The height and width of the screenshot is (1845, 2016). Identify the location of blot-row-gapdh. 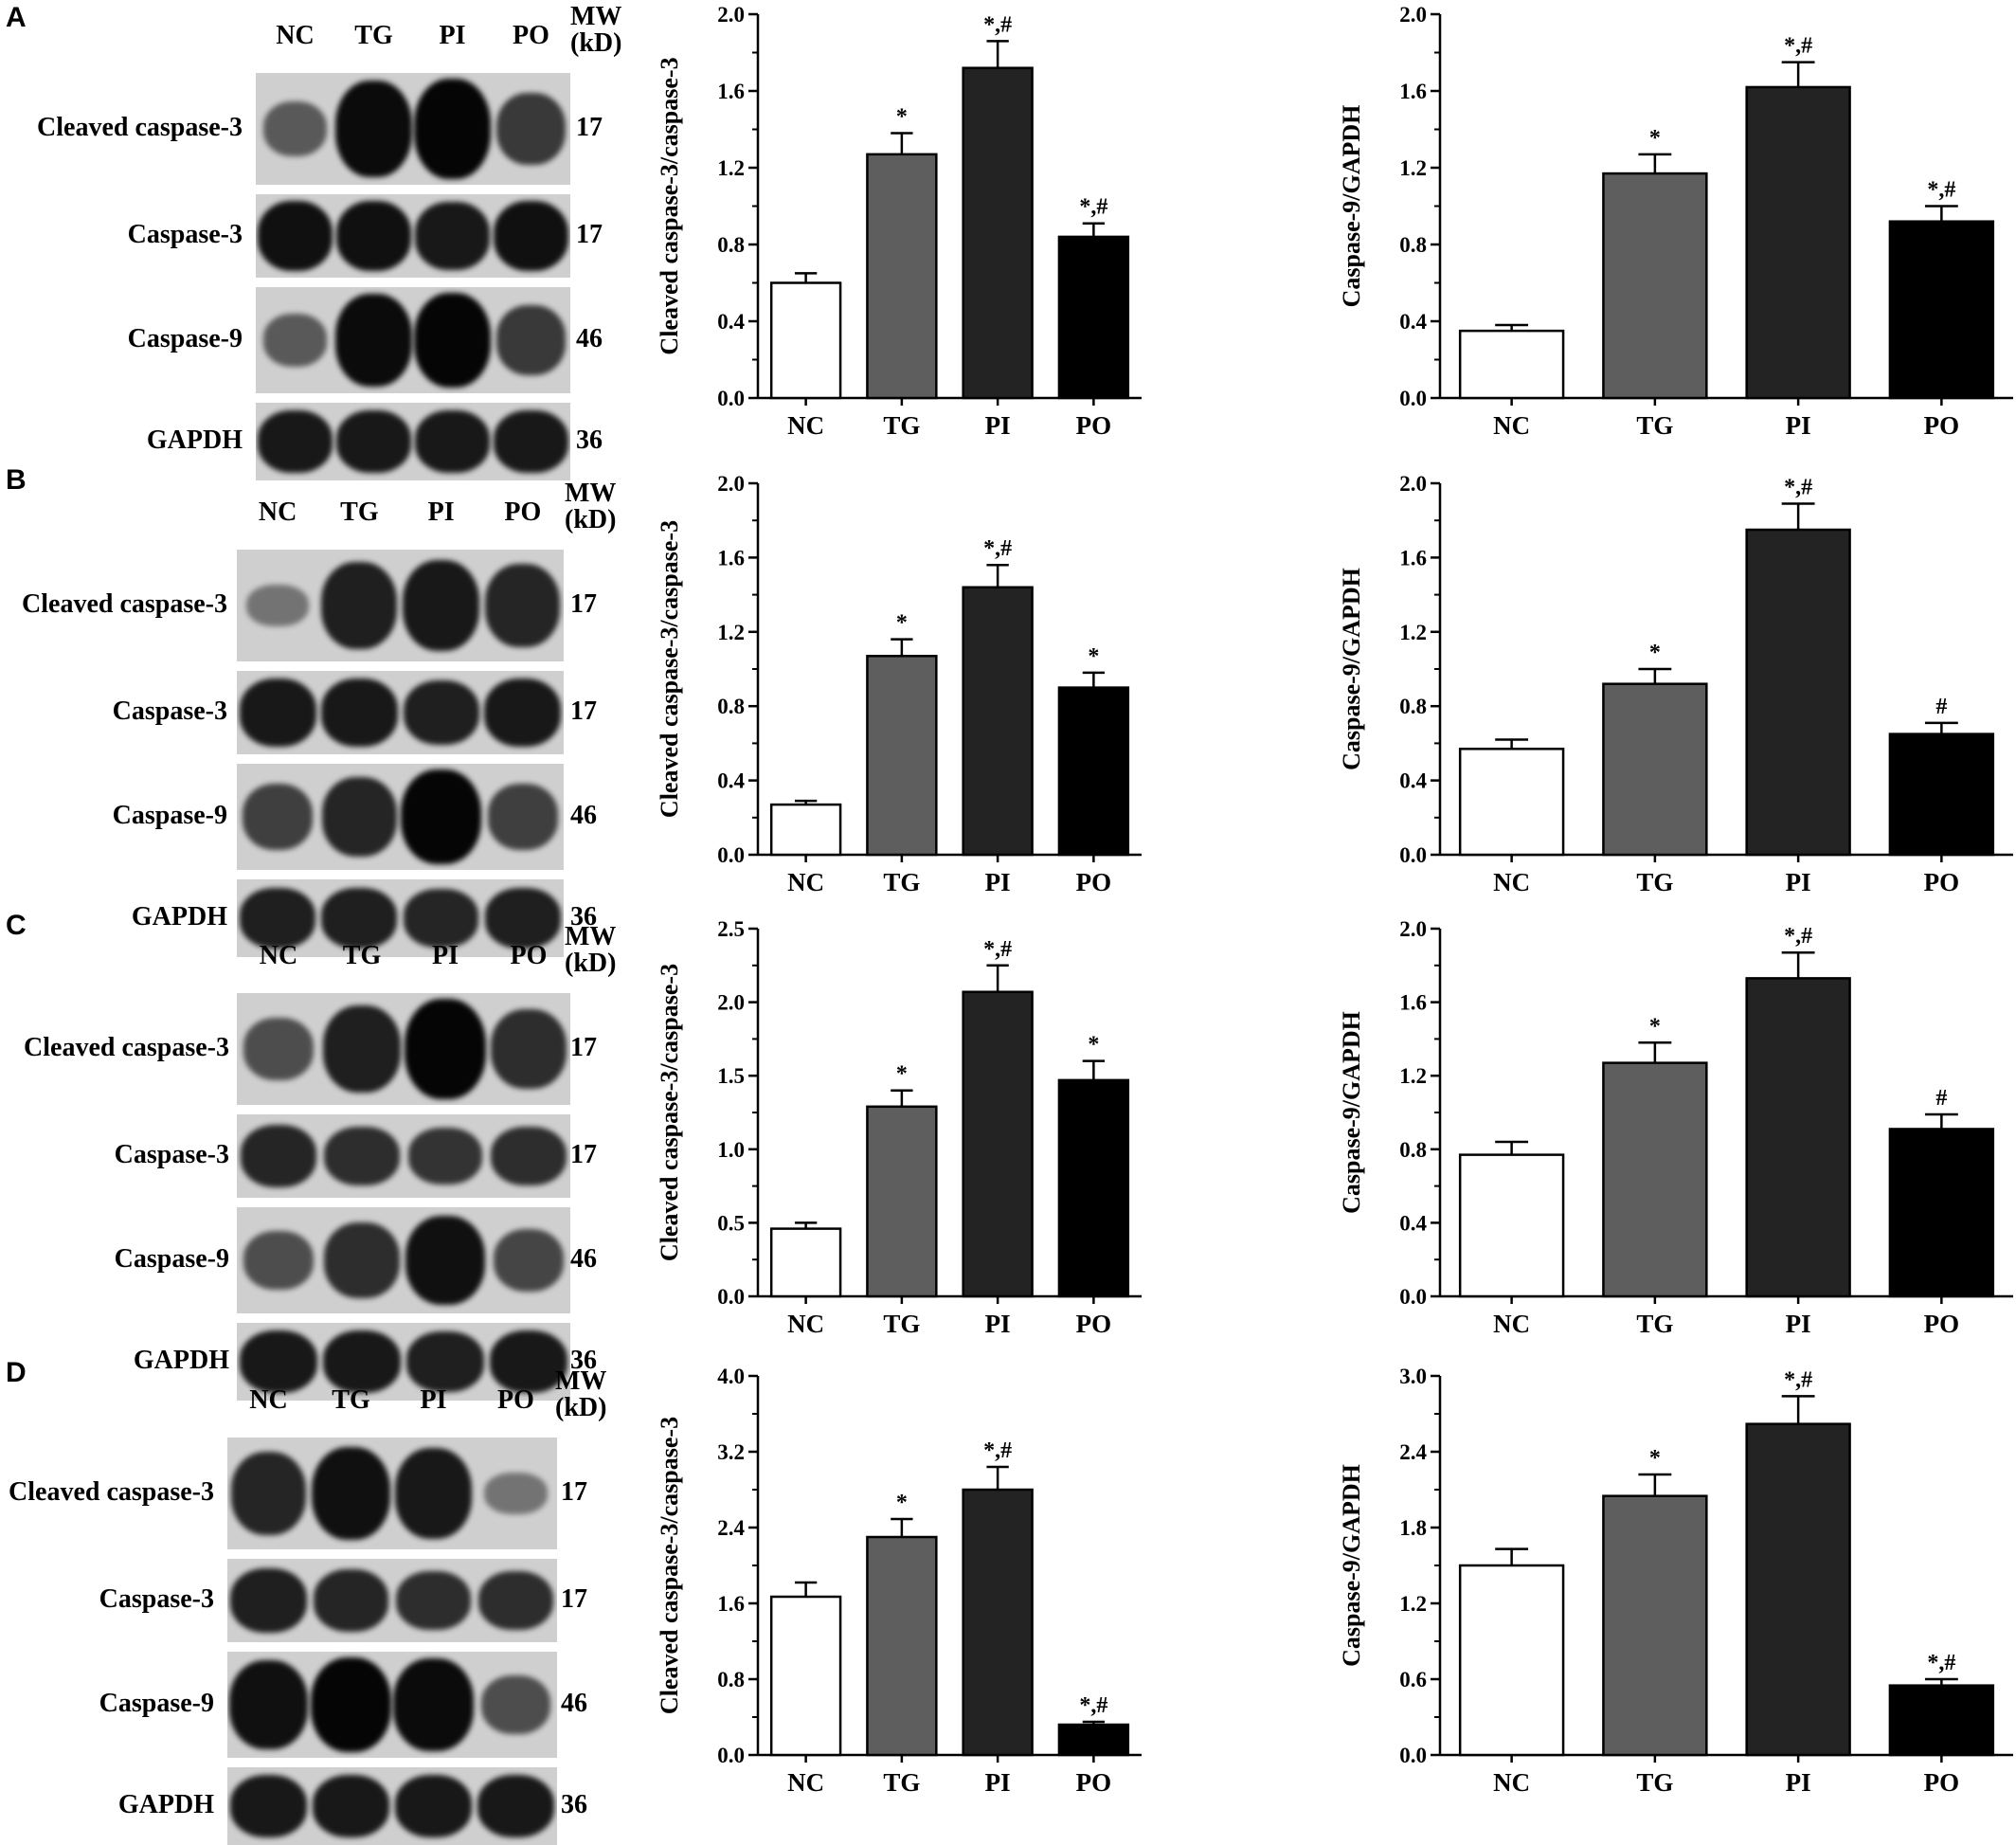
(403, 1362).